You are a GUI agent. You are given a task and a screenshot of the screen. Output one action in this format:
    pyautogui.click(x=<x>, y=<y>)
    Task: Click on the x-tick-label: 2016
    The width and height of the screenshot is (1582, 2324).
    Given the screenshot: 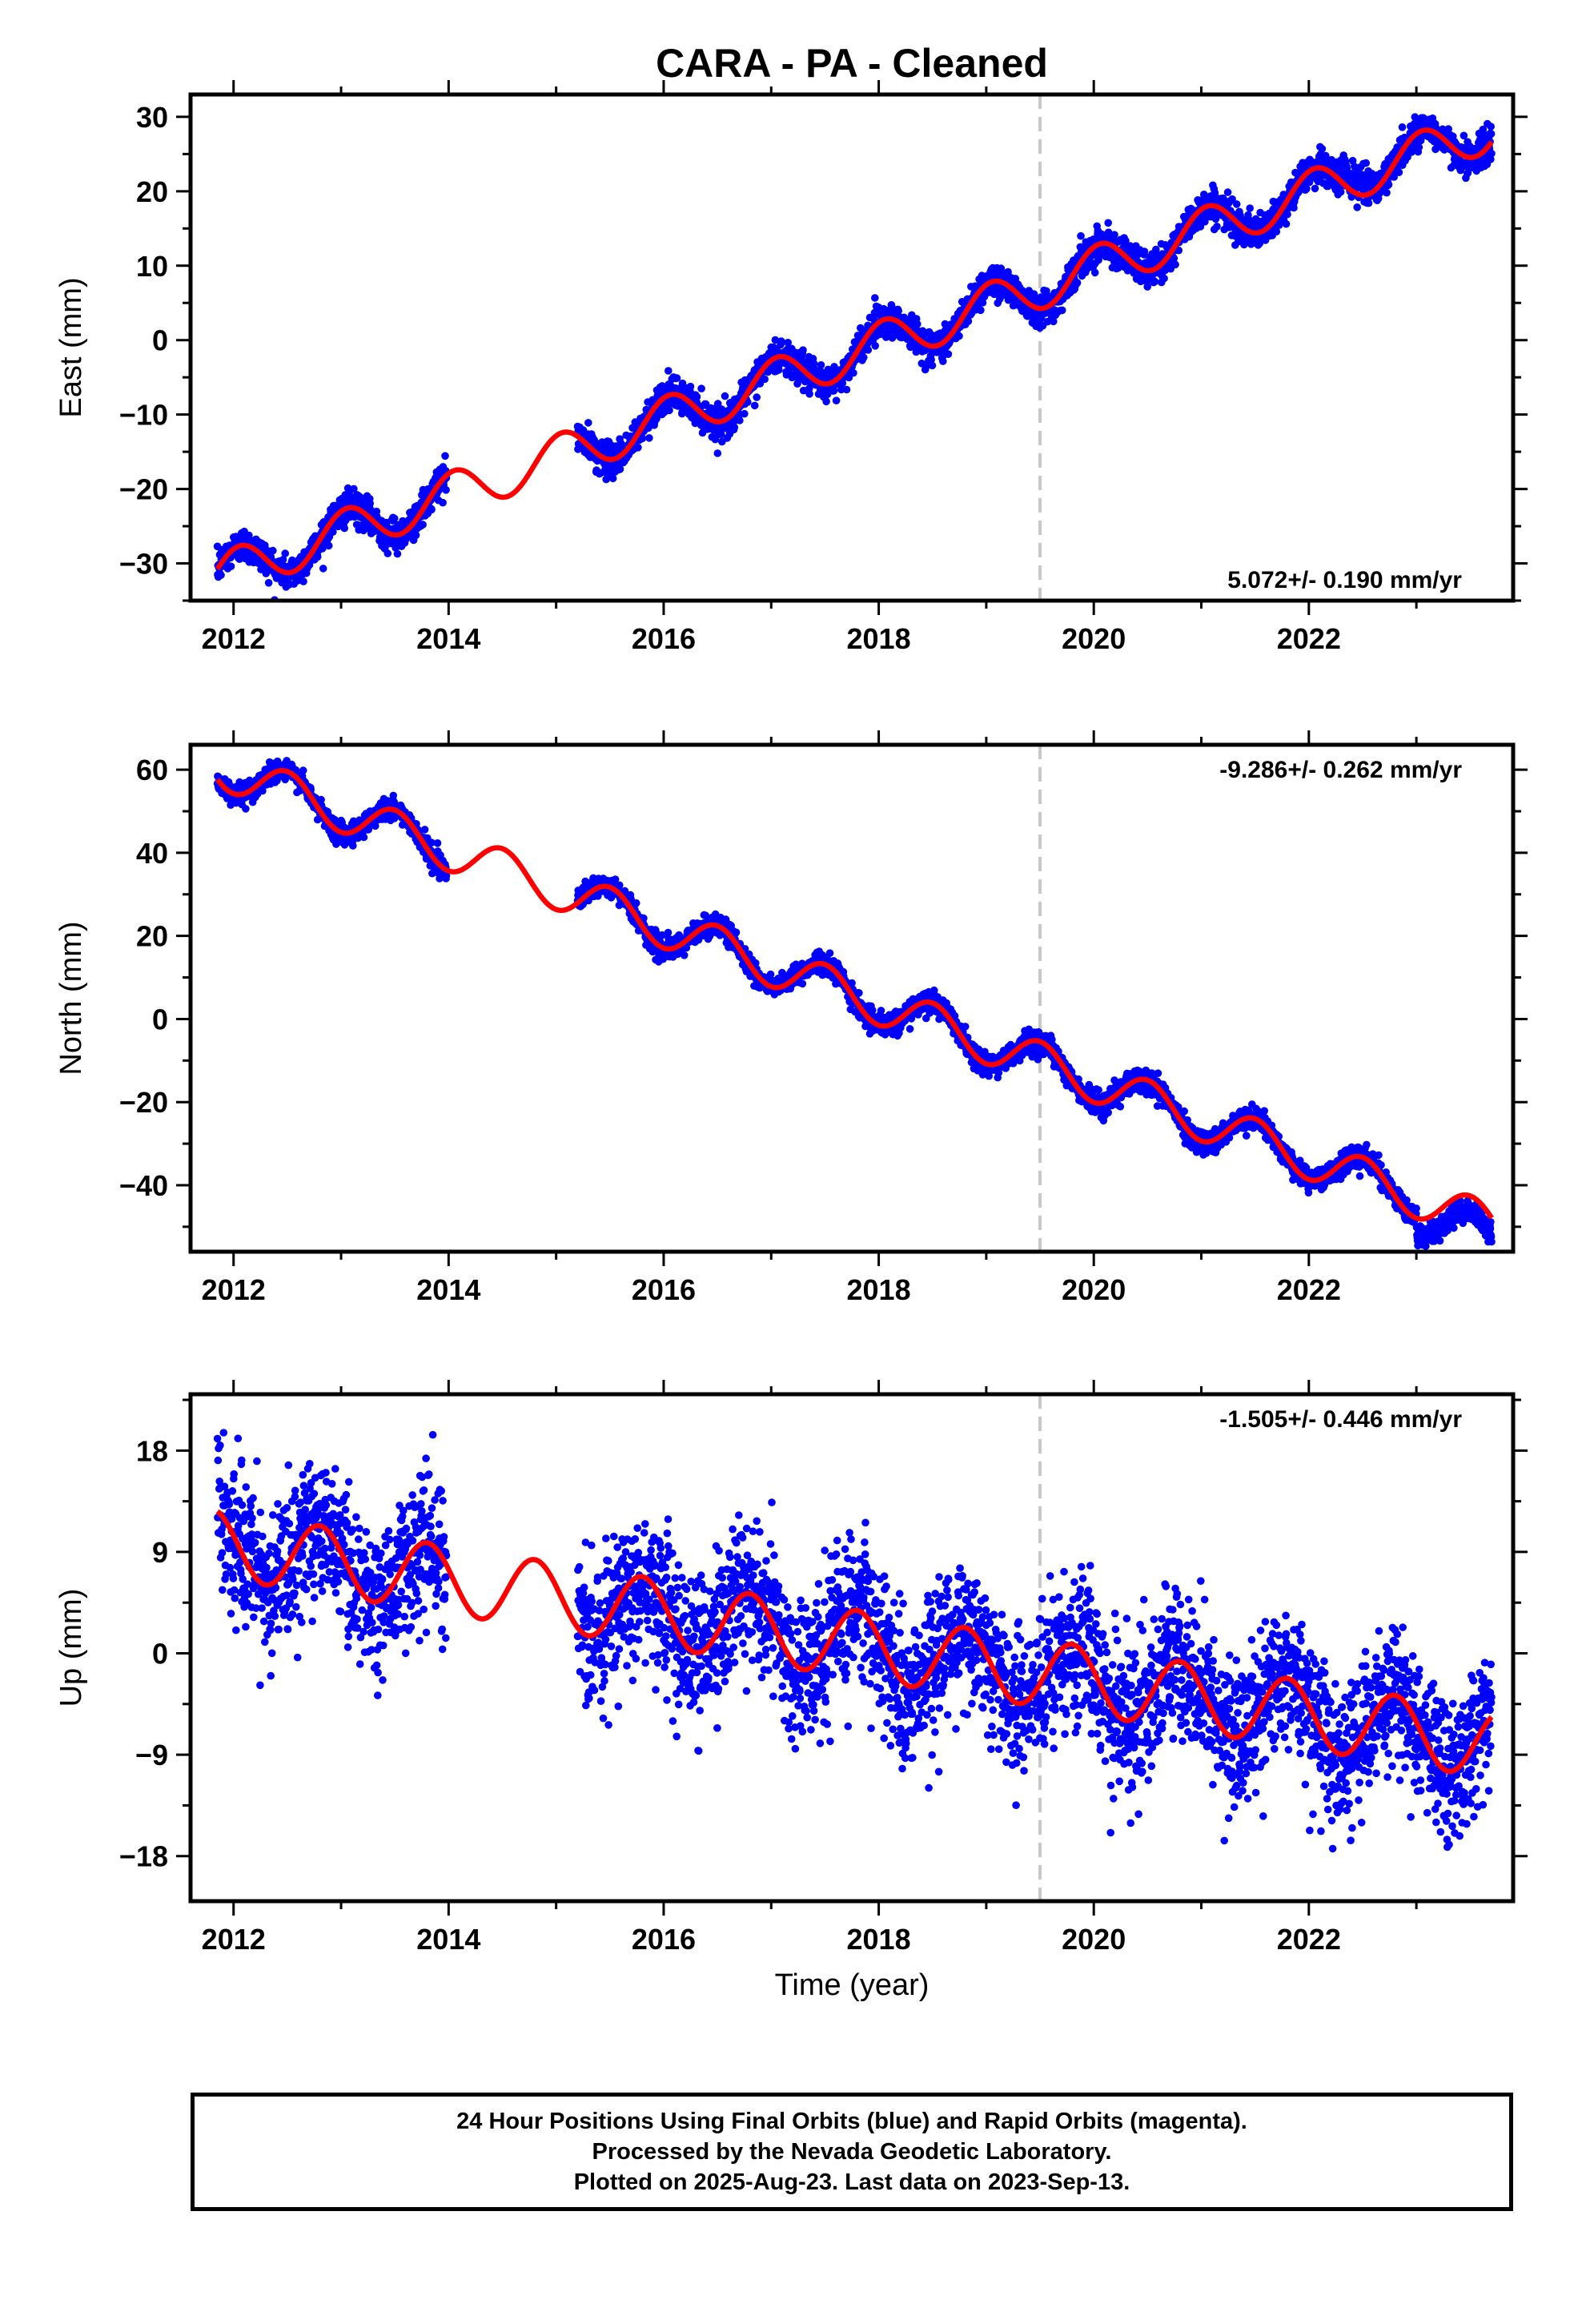 What is the action you would take?
    pyautogui.click(x=664, y=638)
    